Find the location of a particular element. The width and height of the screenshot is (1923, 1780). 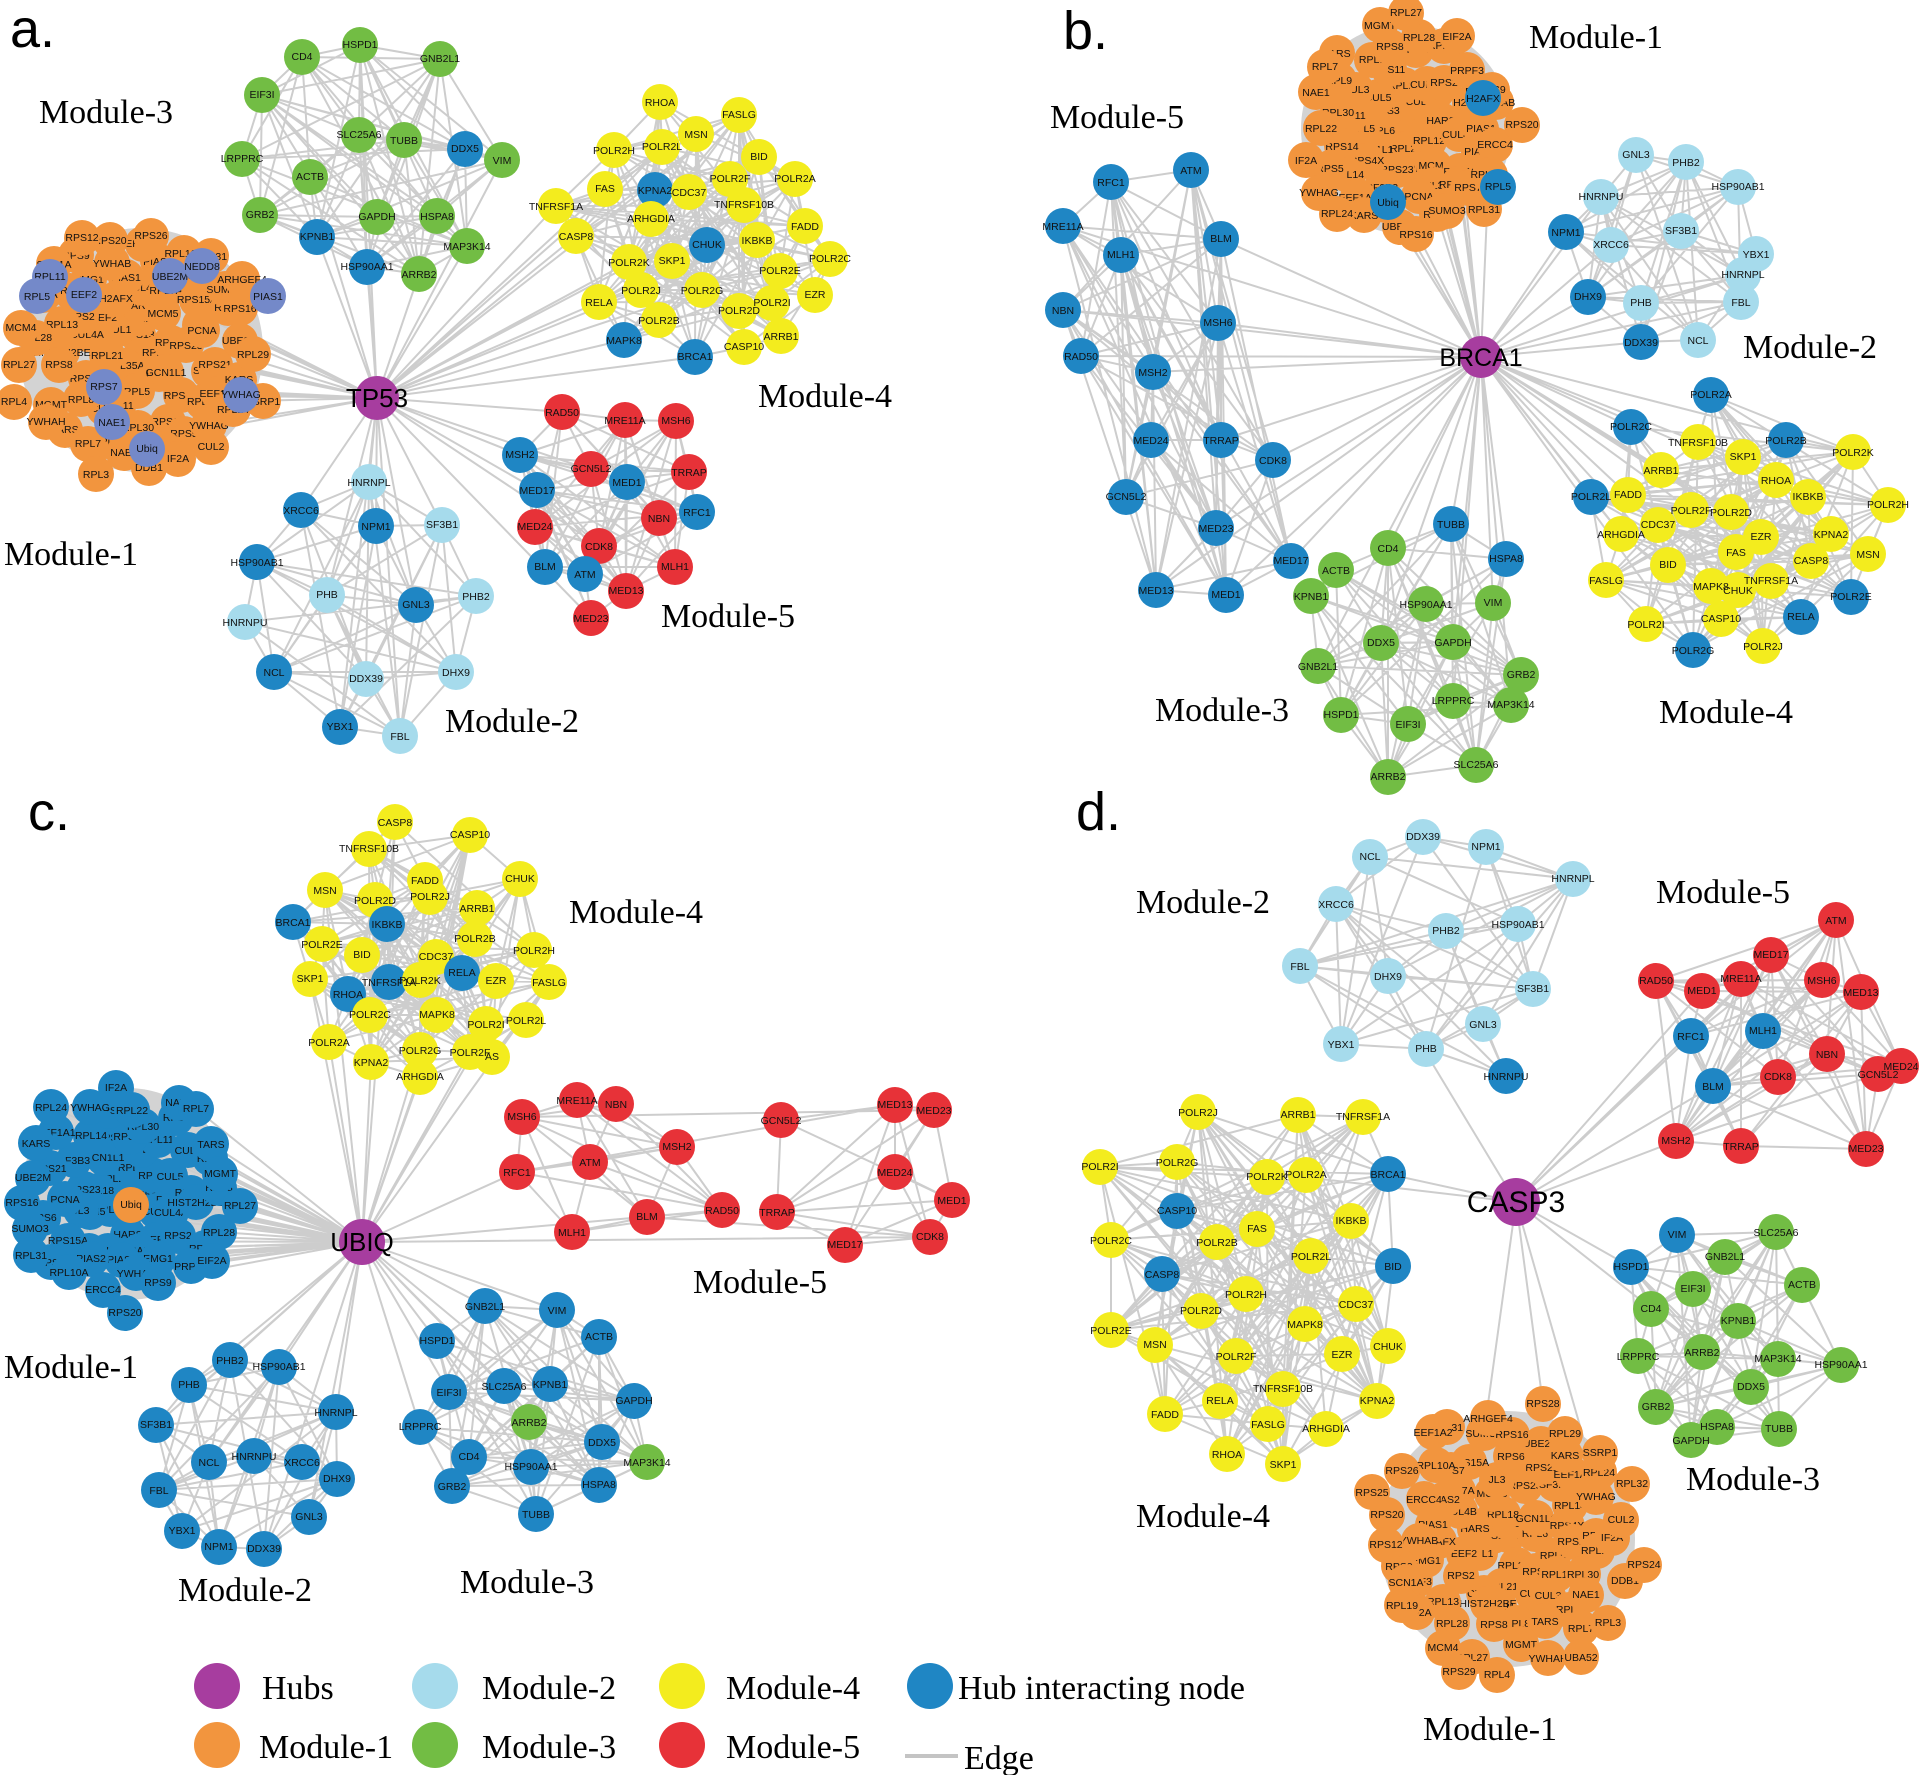

svg-text: RPS28 is located at coordinates (1542, 1404).